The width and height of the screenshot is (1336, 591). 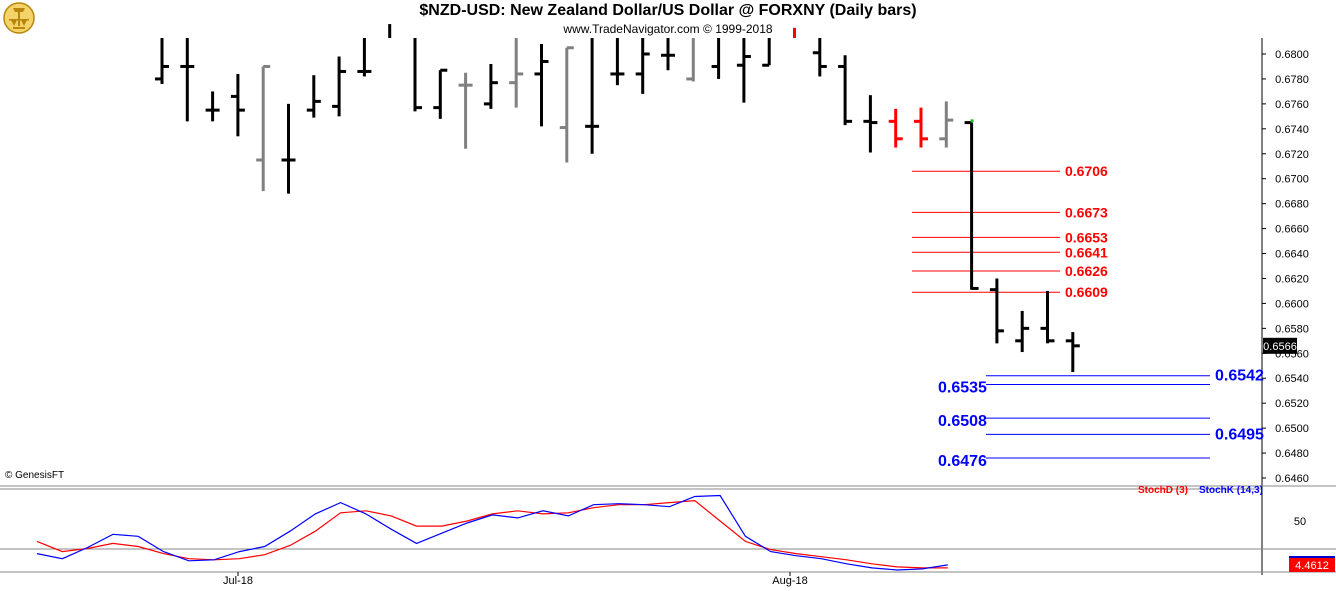 What do you see at coordinates (238, 581) in the screenshot?
I see `x-tick-label: Jul-18` at bounding box center [238, 581].